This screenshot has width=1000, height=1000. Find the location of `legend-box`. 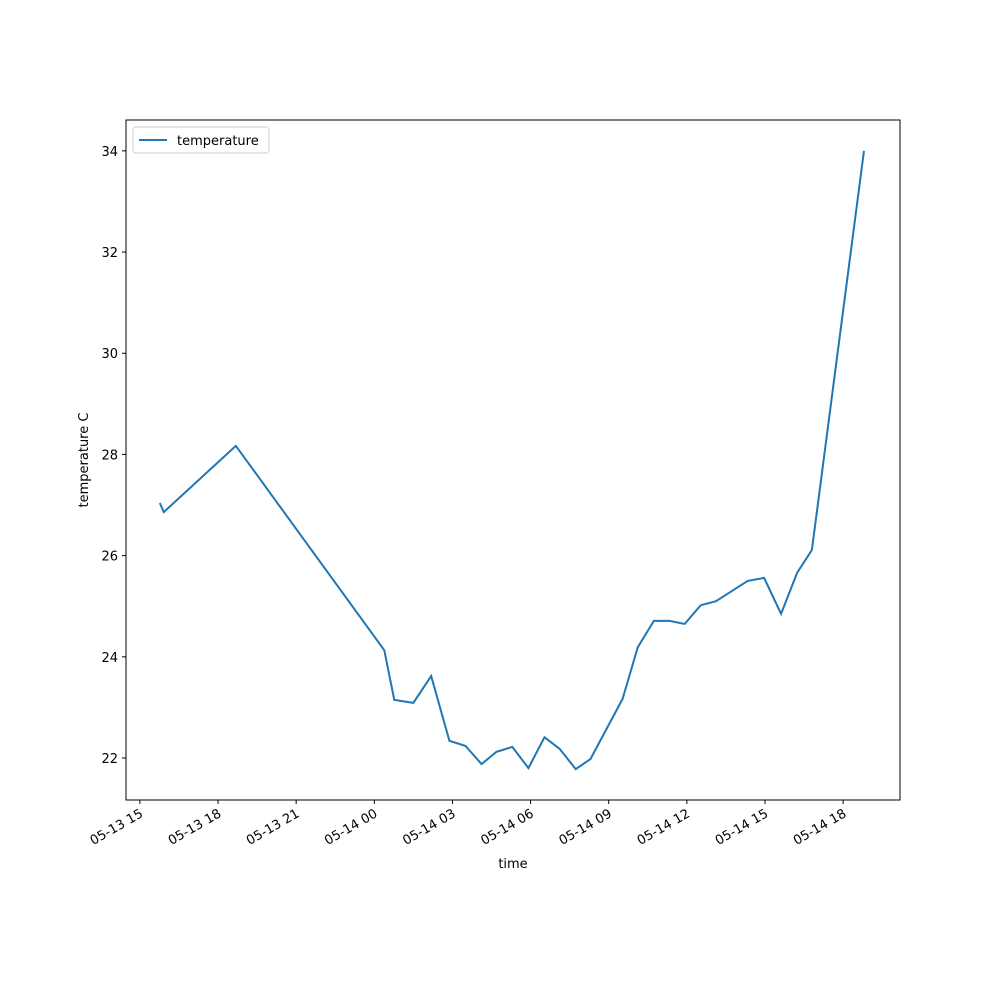

legend-box is located at coordinates (201, 140).